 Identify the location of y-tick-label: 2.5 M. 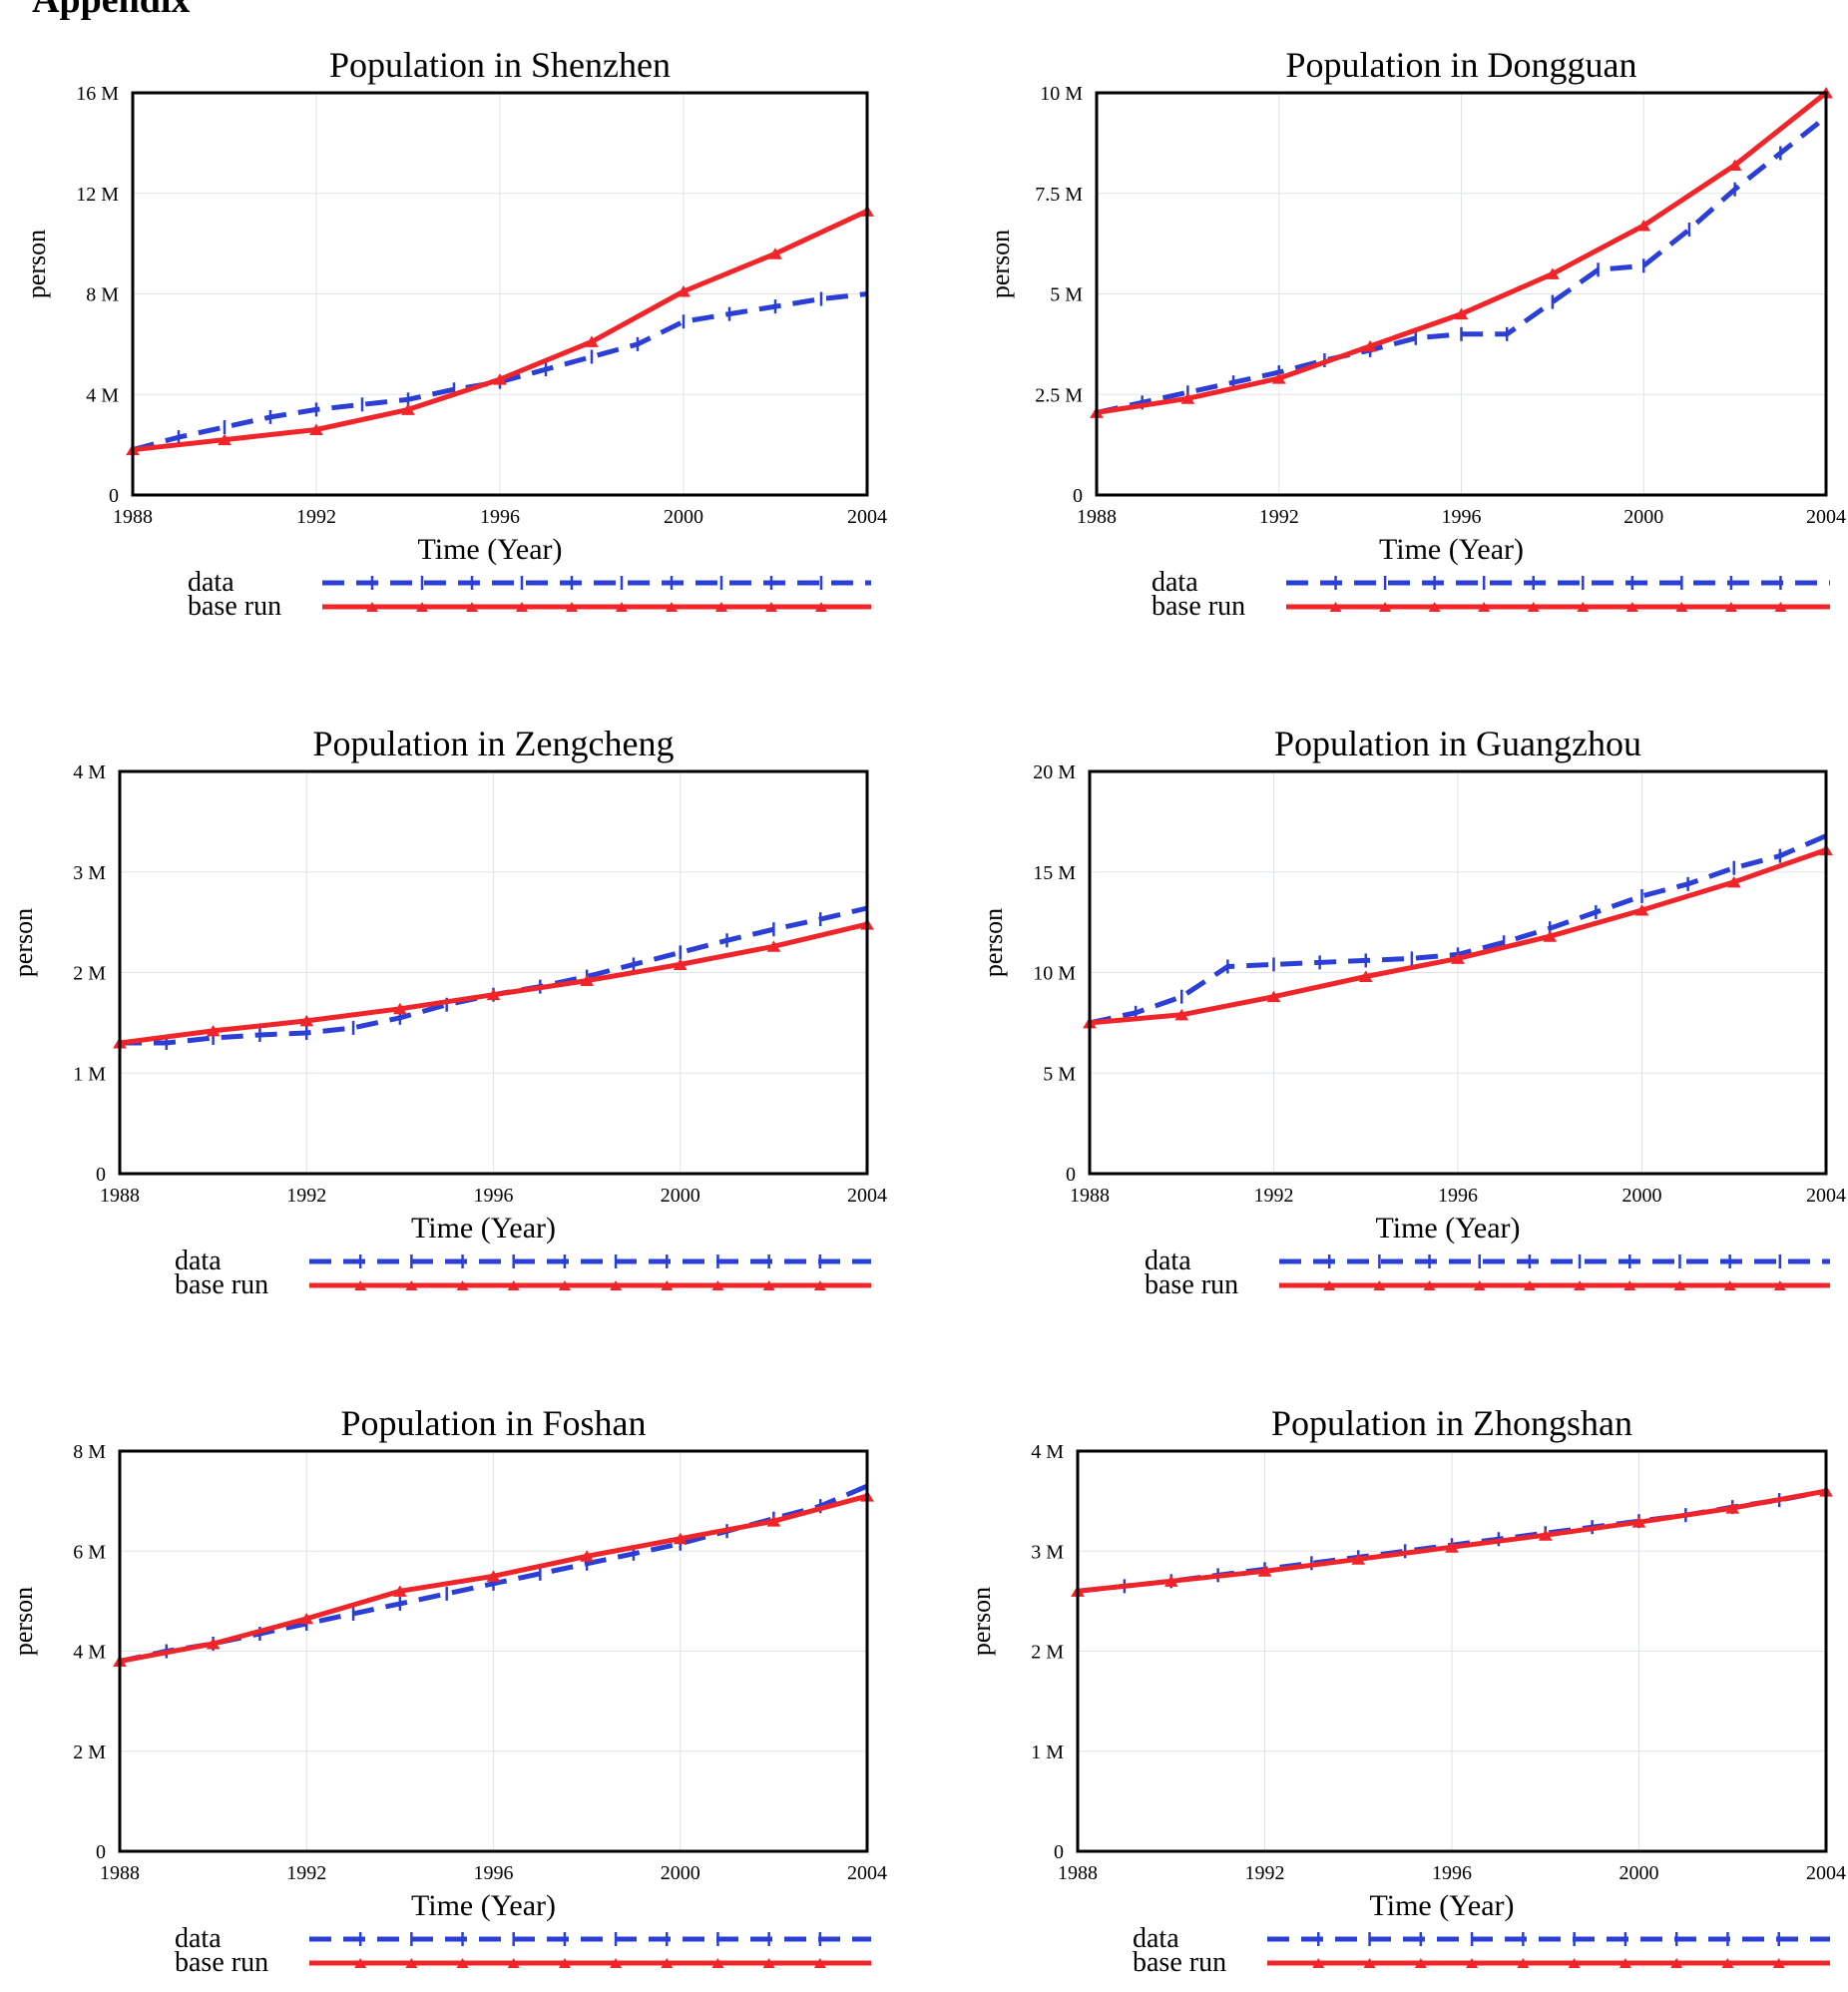
(1059, 395).